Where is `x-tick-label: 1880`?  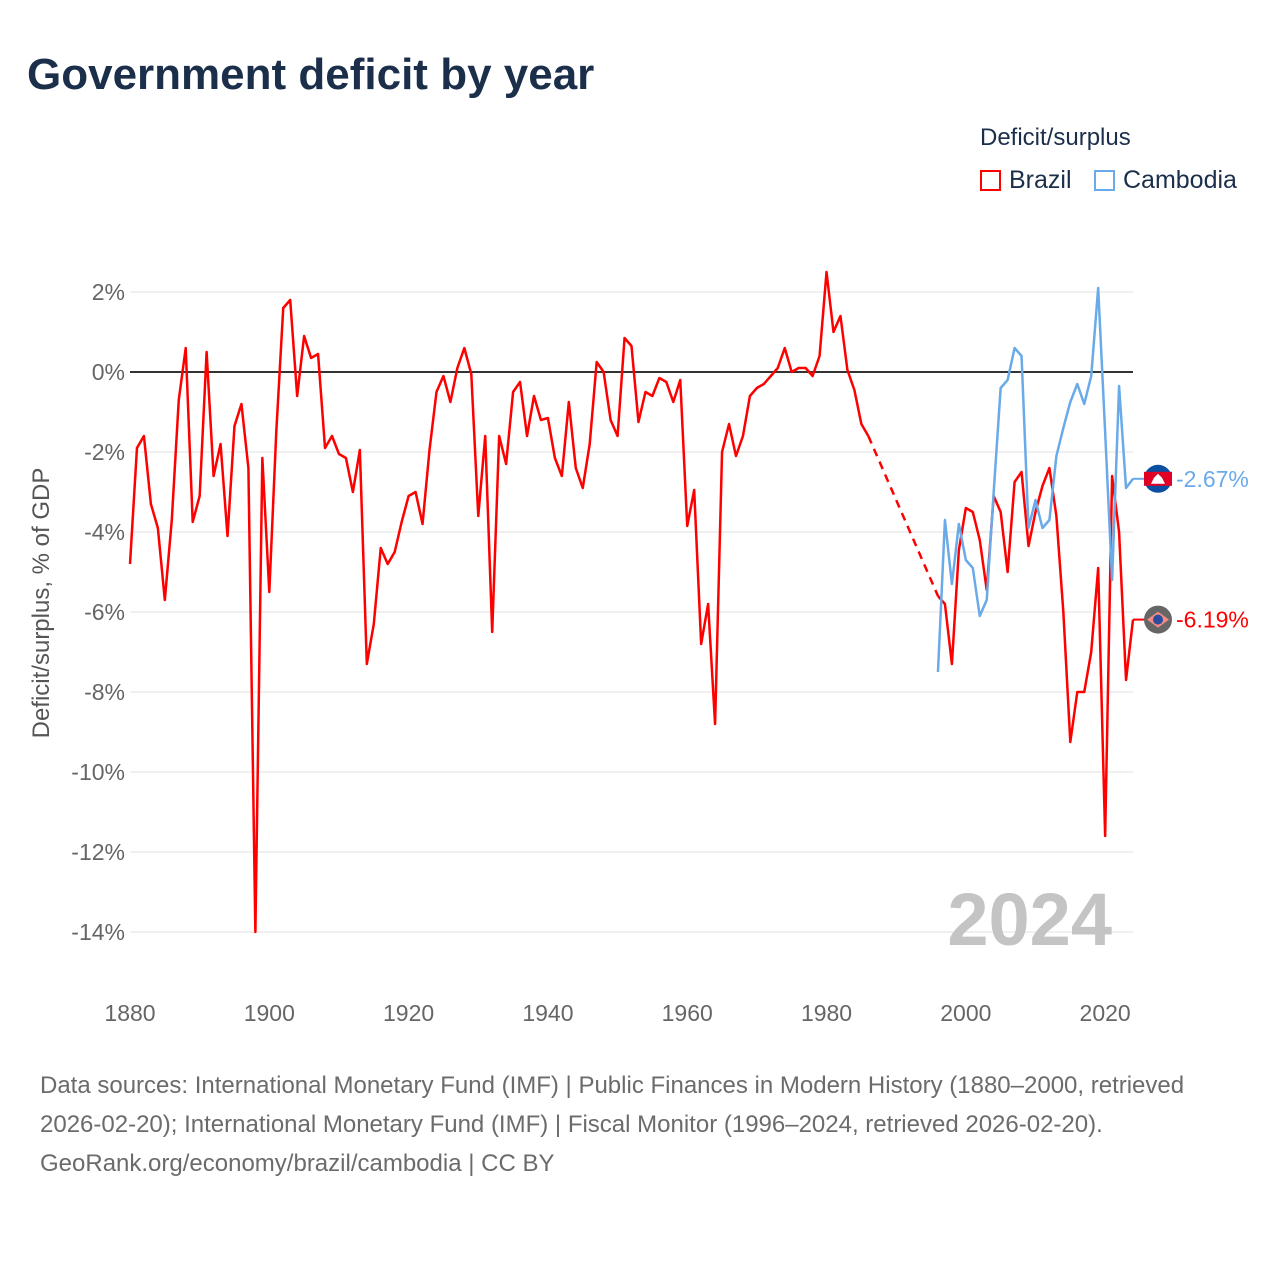
x-tick-label: 1880 is located at coordinates (129, 1013).